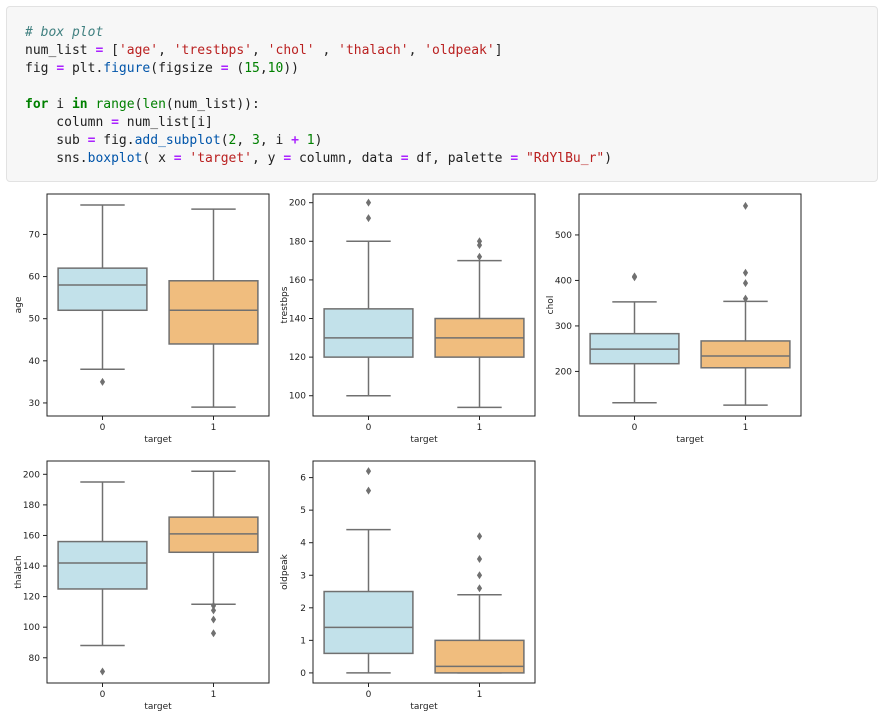  What do you see at coordinates (79, 104) in the screenshot?
I see `code-token: in` at bounding box center [79, 104].